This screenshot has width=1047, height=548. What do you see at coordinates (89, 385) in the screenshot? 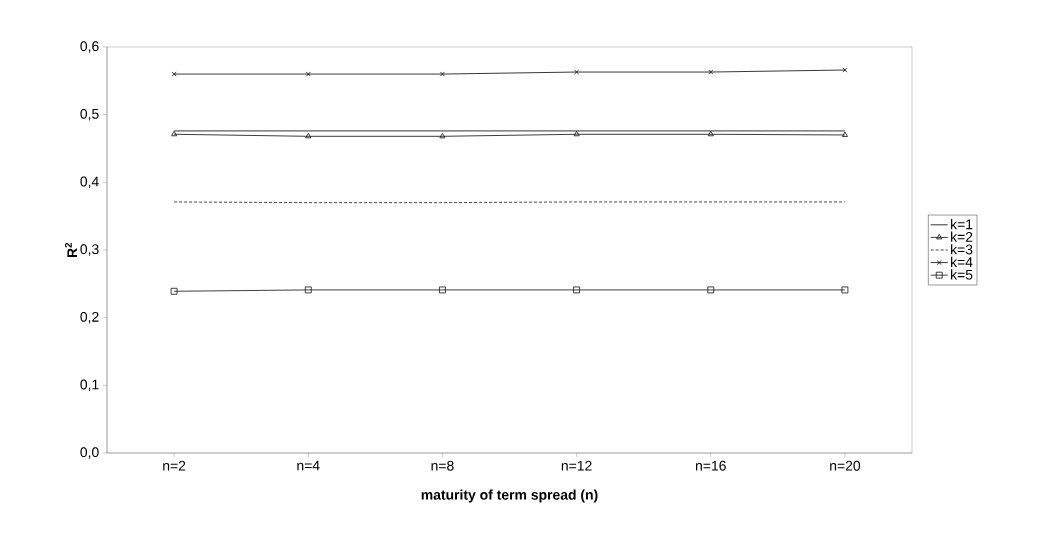
I see `y-tick-label: 0,1` at bounding box center [89, 385].